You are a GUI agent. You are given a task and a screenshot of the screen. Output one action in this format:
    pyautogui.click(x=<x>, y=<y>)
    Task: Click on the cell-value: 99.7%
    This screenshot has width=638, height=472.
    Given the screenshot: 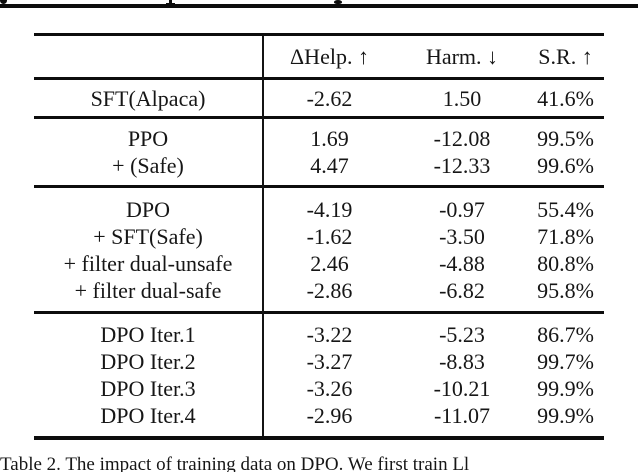 What is the action you would take?
    pyautogui.click(x=565, y=361)
    